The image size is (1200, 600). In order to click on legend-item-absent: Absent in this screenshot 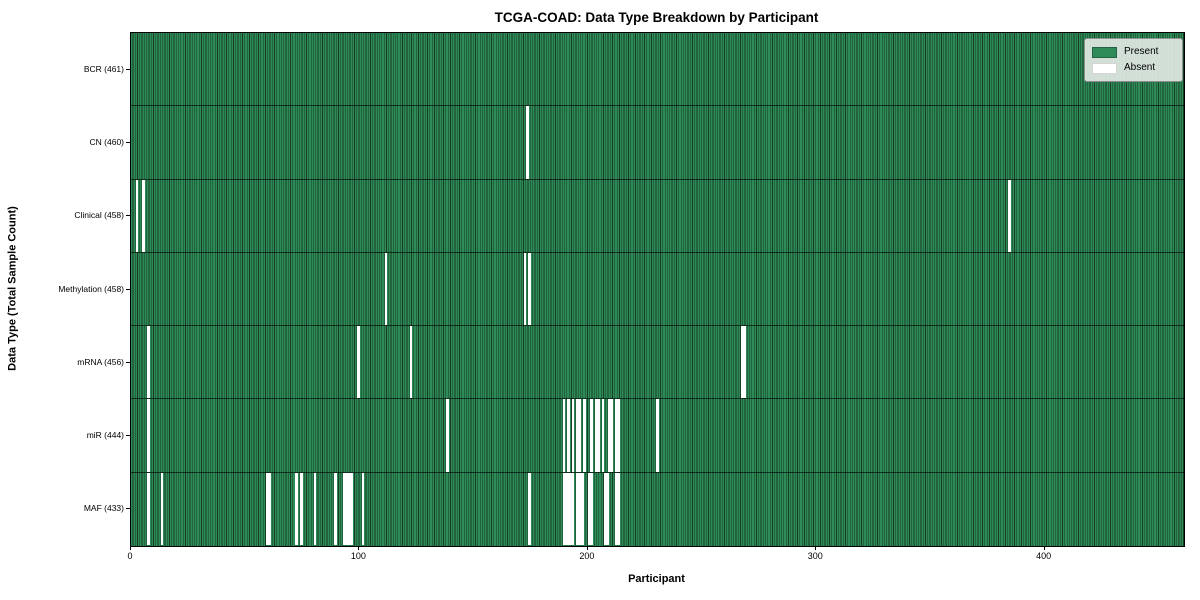, I will do `click(1133, 68)`.